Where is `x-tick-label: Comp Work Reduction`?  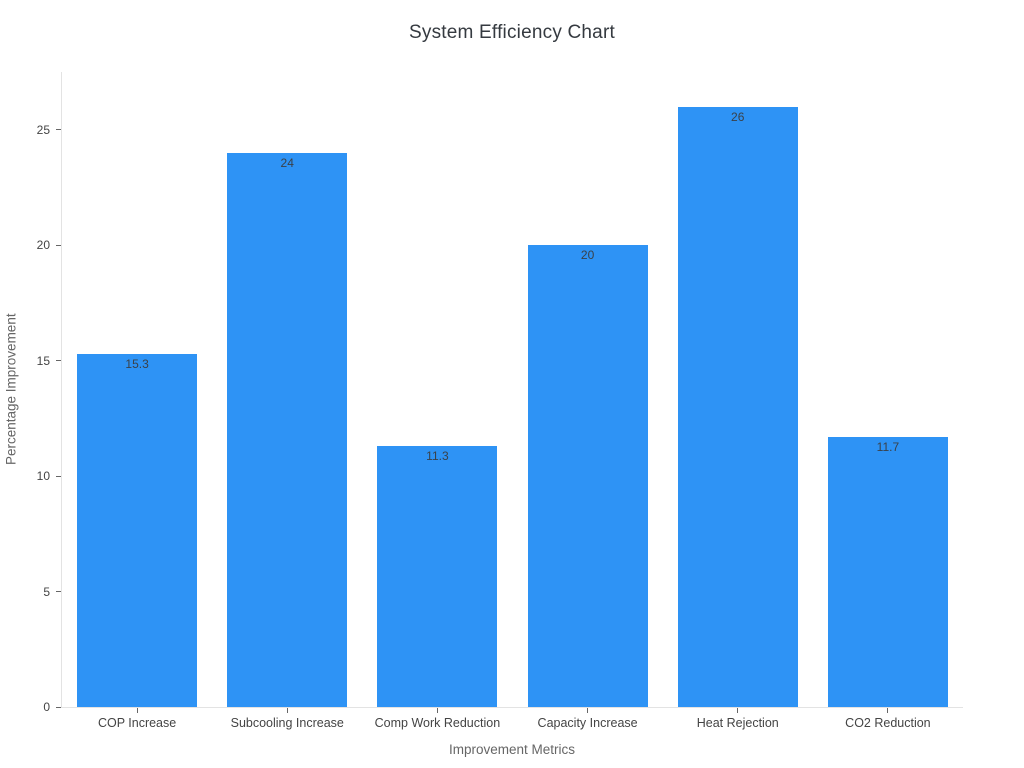 x-tick-label: Comp Work Reduction is located at coordinates (437, 723).